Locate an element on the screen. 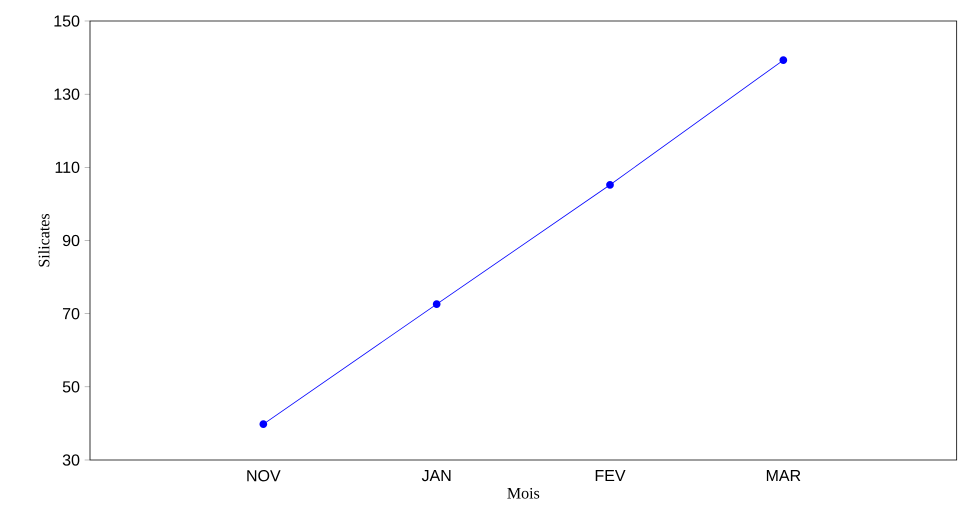  x-tick-label: FEV is located at coordinates (611, 476).